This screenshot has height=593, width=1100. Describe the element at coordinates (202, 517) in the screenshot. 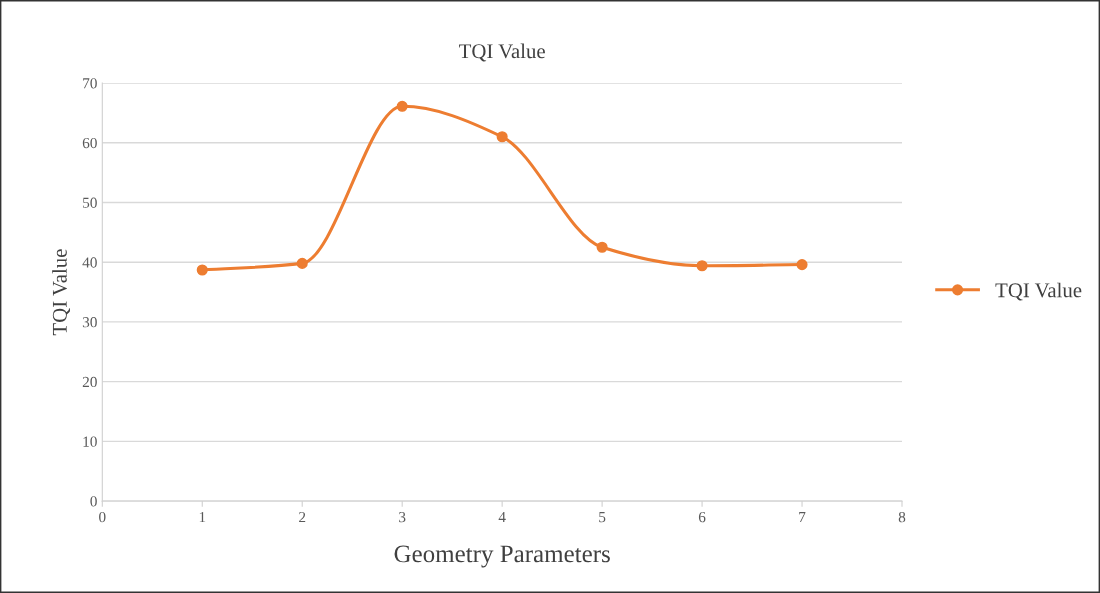

I see `x-tick-label: 1` at that location.